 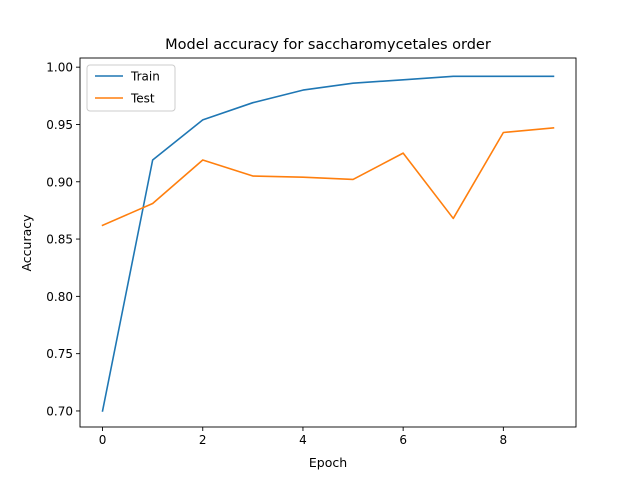 I want to click on y-tick-label: 0.85, so click(x=59, y=240).